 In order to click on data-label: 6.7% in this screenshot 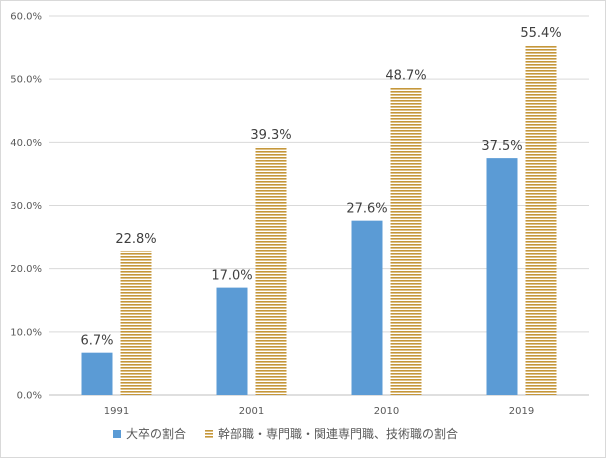, I will do `click(96, 341)`.